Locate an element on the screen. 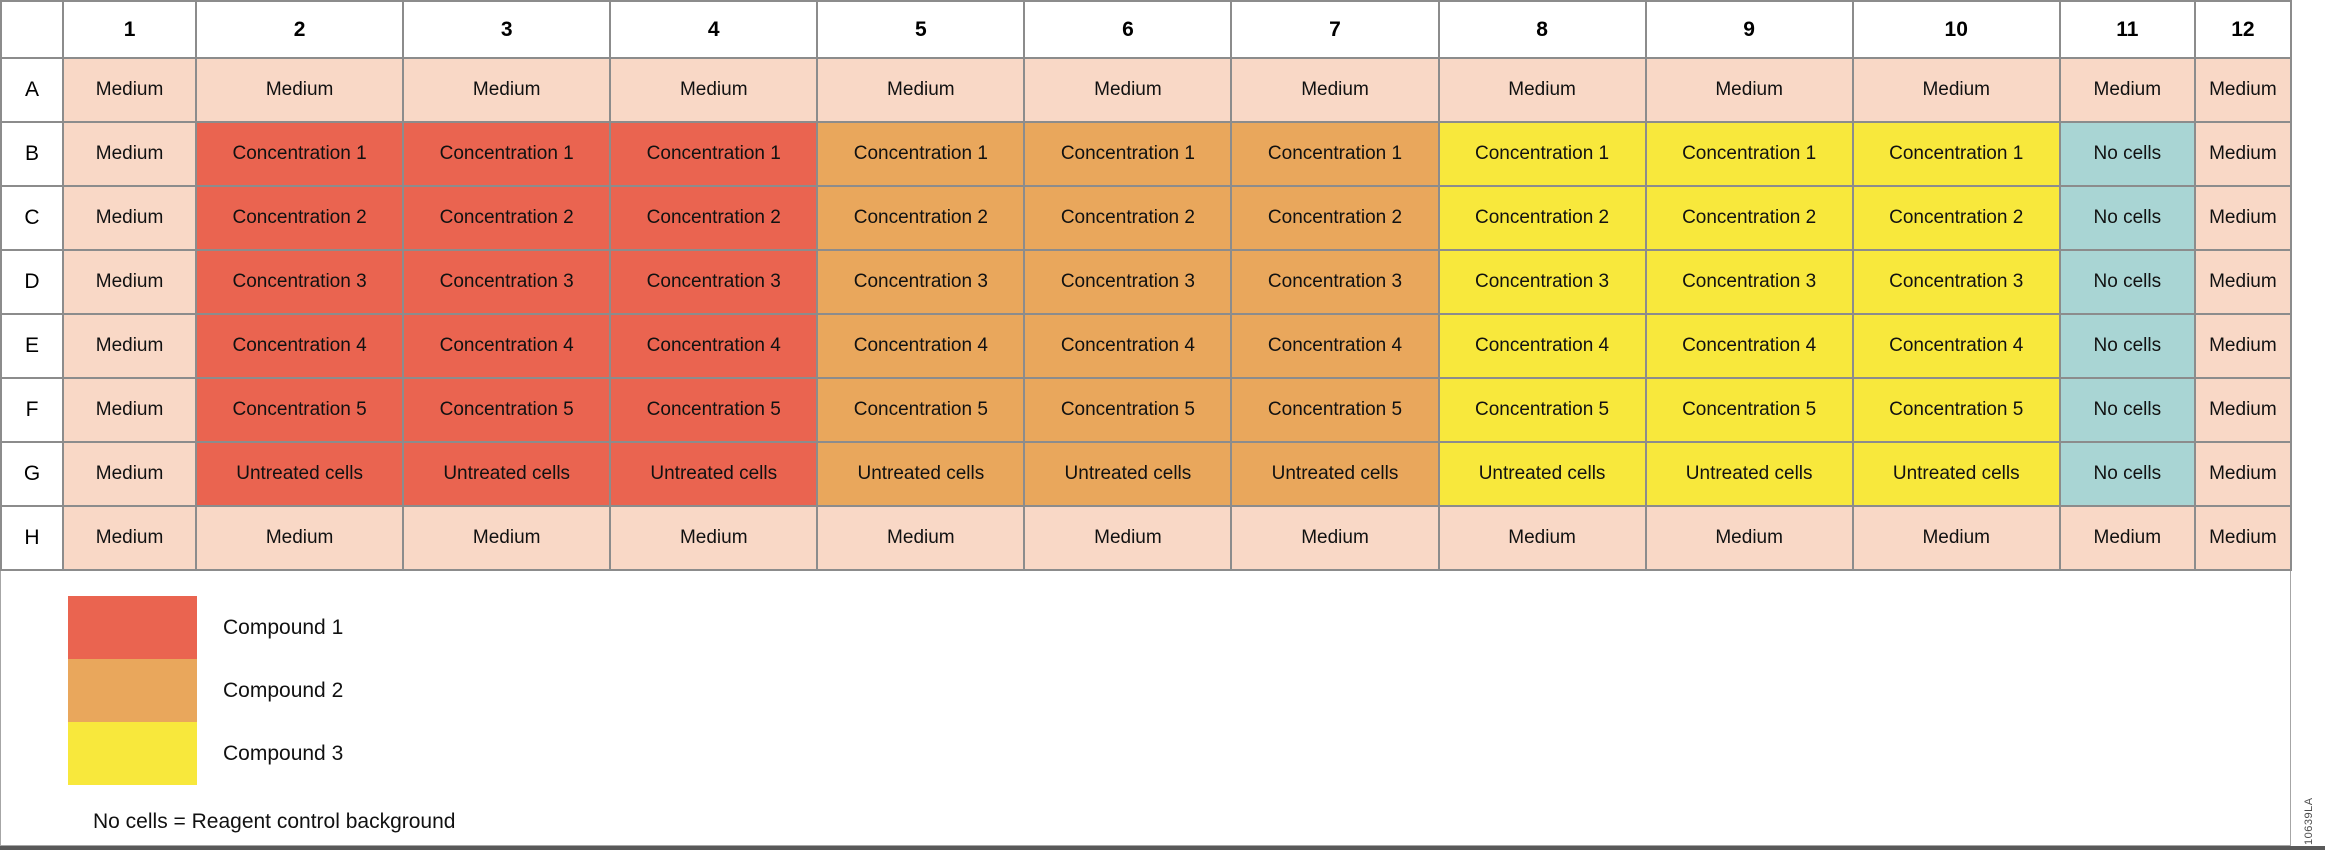  plate-cell-E7: Concentration 4 is located at coordinates (1335, 346).